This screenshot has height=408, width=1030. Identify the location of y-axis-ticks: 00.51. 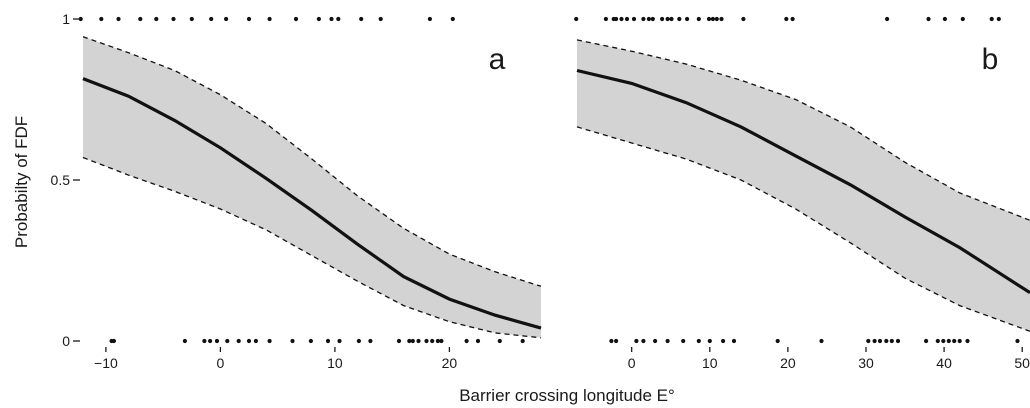
(65, 180).